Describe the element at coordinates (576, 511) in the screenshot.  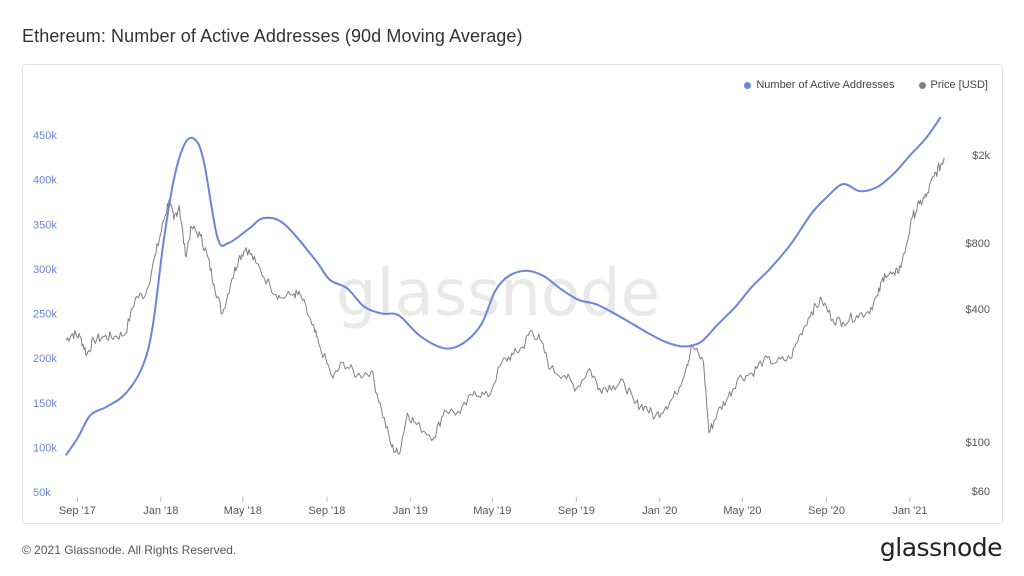
I see `x-tick-label: Sep '19` at that location.